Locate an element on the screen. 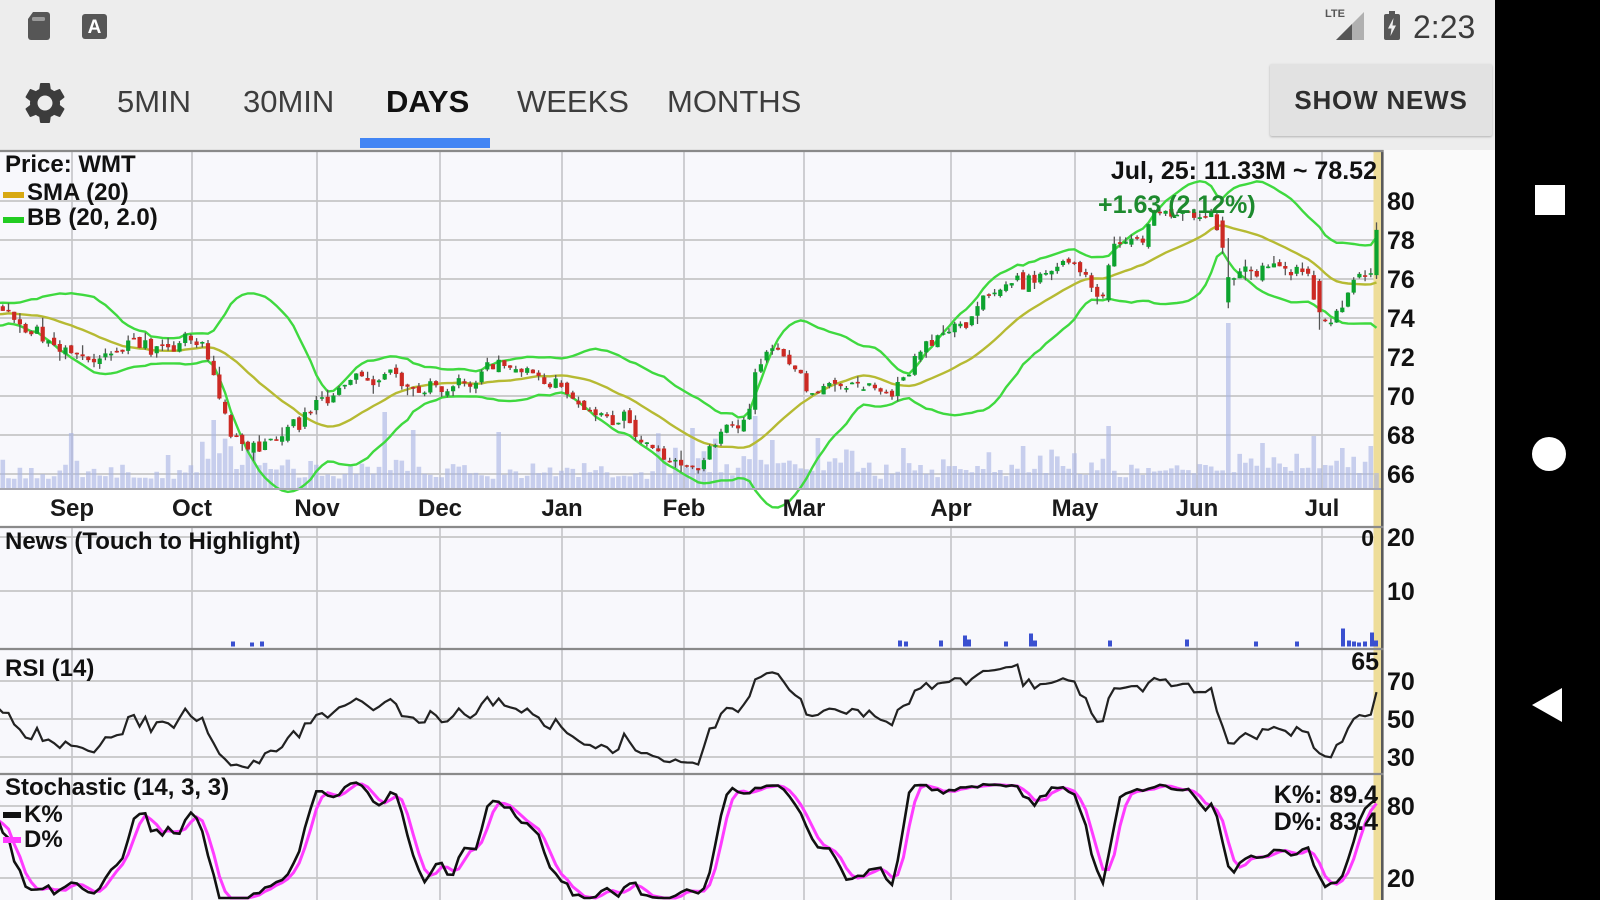  svg-text: K%: 89.4 is located at coordinates (1326, 795).